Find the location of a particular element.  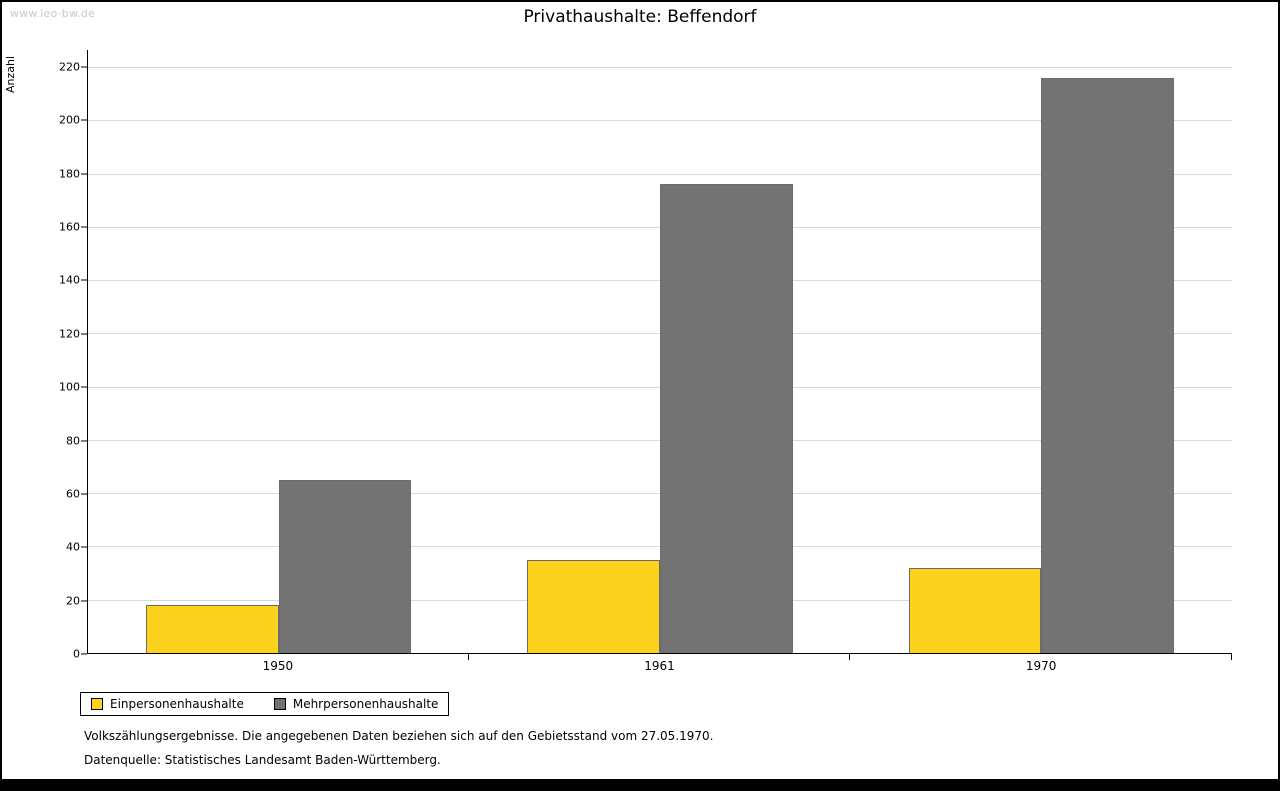

bottom-black-bar is located at coordinates (640, 784).